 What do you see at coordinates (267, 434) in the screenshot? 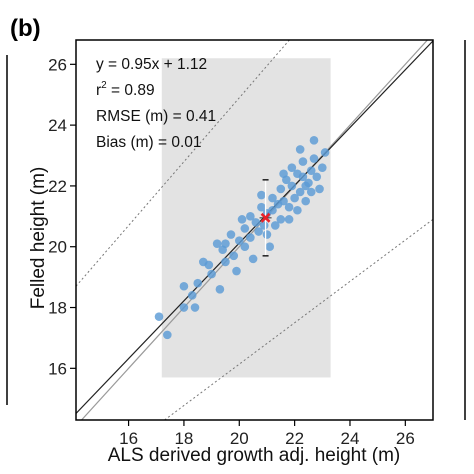
I see `x-axis: 16 18 20 22 24 26` at bounding box center [267, 434].